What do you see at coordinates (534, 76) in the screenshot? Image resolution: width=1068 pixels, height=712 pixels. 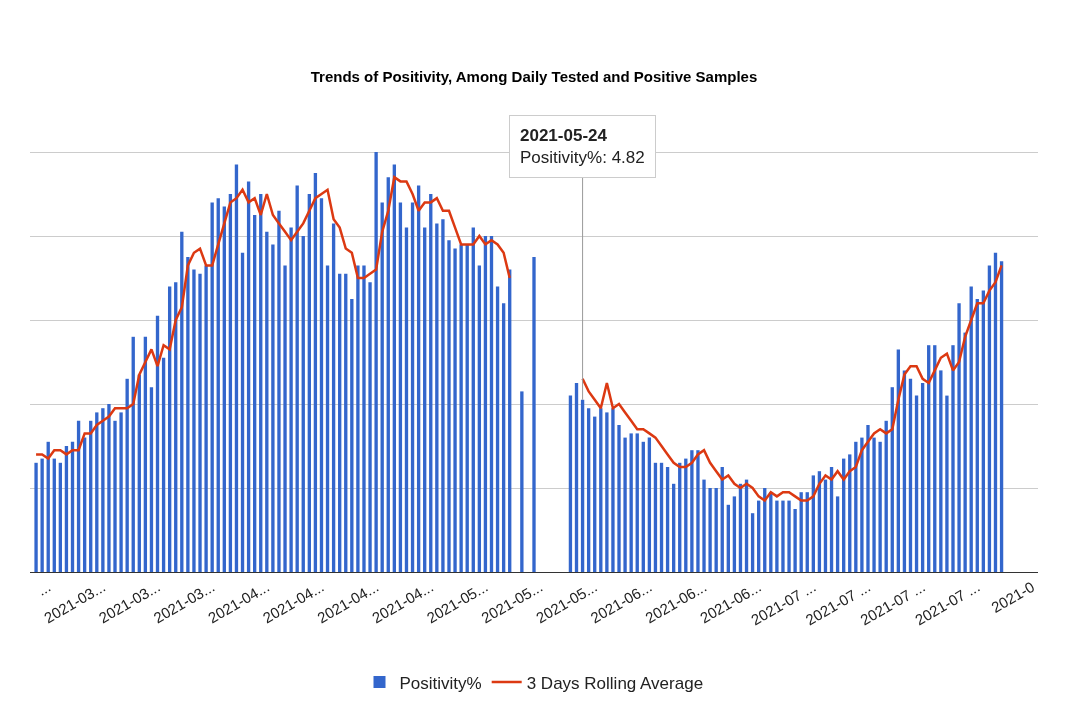 I see `chart-title: Trends of Positivity, Among Daily Tested and Positive Samples` at bounding box center [534, 76].